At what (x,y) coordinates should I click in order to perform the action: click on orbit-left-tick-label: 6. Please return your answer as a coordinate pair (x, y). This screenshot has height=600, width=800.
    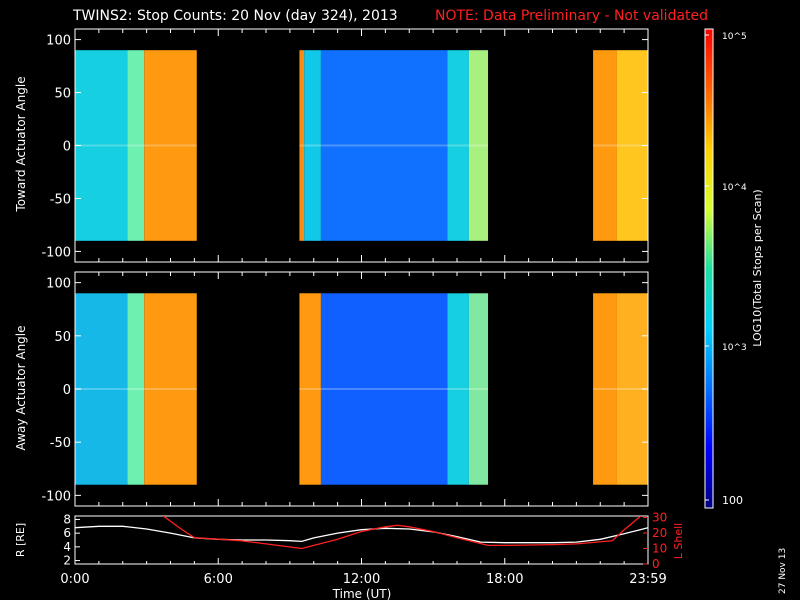
    Looking at the image, I should click on (67, 533).